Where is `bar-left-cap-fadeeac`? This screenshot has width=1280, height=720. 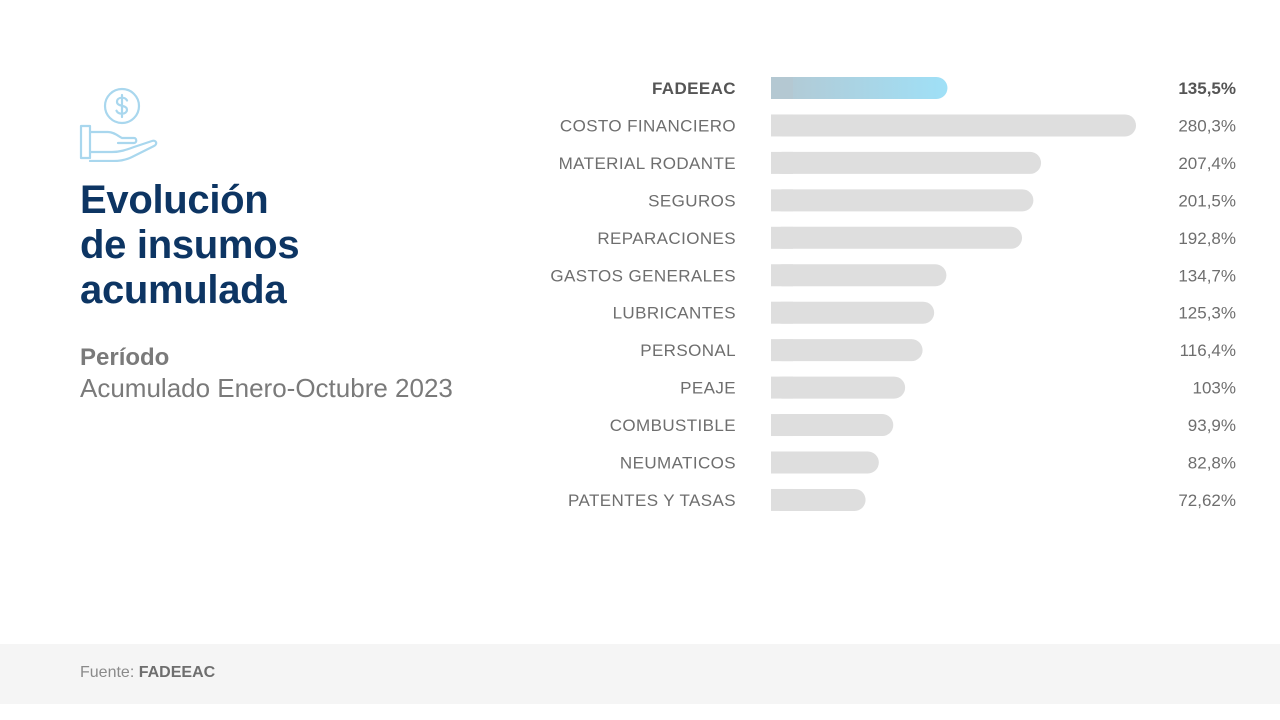
bar-left-cap-fadeeac is located at coordinates (782, 88).